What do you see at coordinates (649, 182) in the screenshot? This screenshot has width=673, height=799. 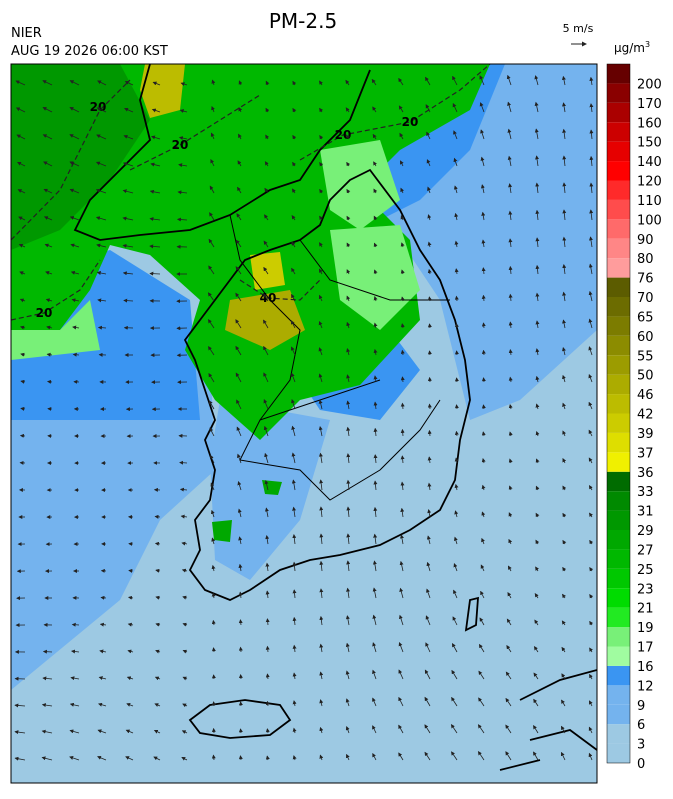 I see `colorbar-label: 120` at bounding box center [649, 182].